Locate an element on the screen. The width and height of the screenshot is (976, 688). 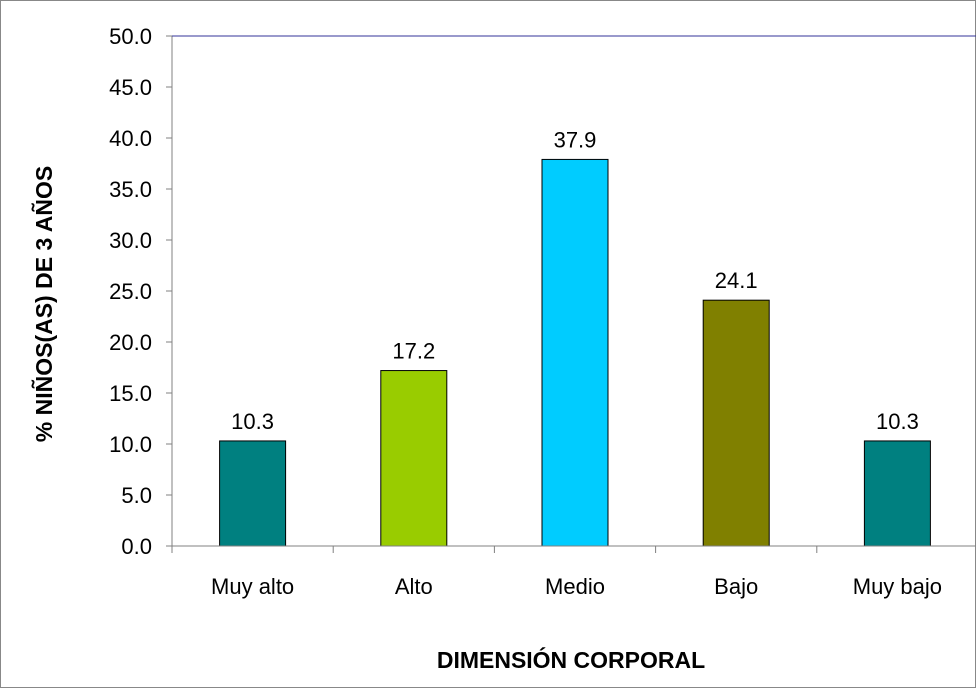
x-tick-label: Muy bajo is located at coordinates (897, 586).